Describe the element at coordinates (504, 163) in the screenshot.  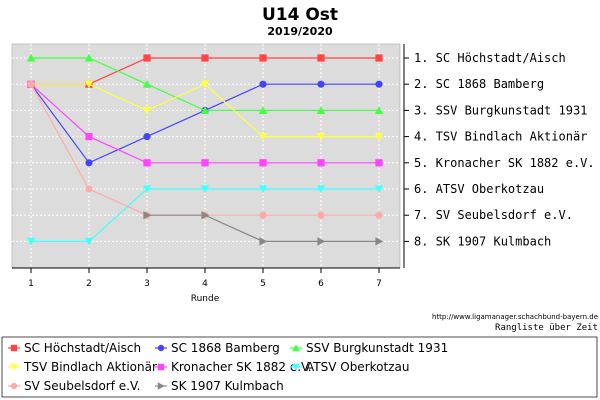
I see `rank-label: 5. Kronacher SK 1882 e.V.` at that location.